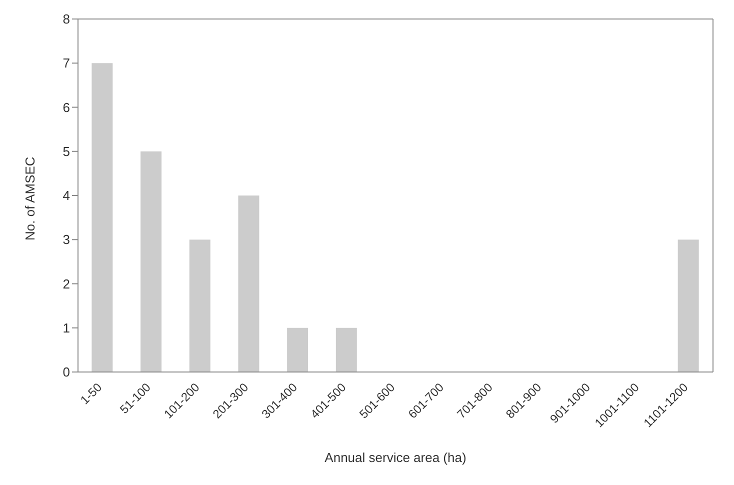 The height and width of the screenshot is (485, 734). What do you see at coordinates (66, 372) in the screenshot?
I see `y-tick-label: 0` at bounding box center [66, 372].